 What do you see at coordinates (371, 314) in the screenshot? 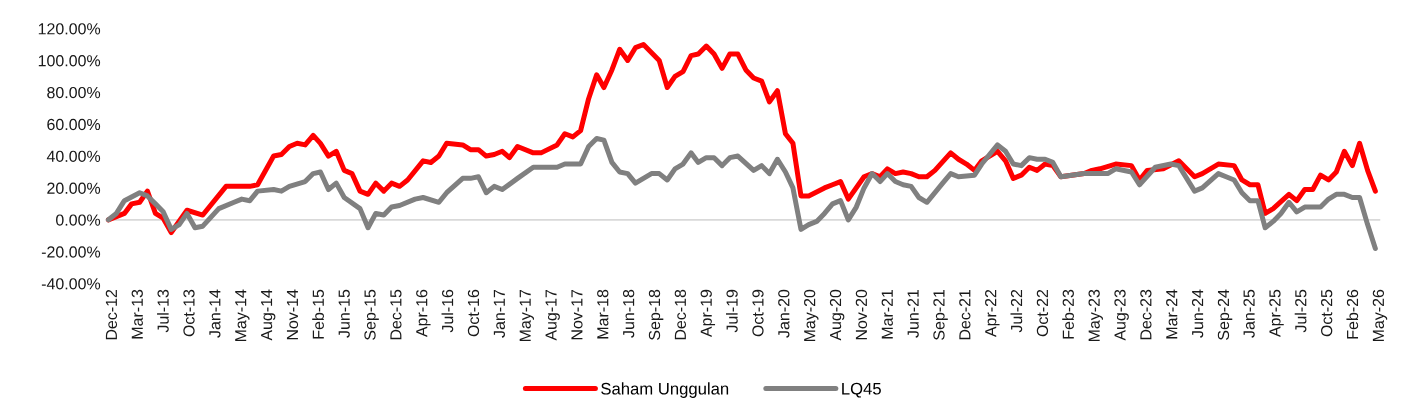
I see `x-tick-label: Sep-15` at bounding box center [371, 314].